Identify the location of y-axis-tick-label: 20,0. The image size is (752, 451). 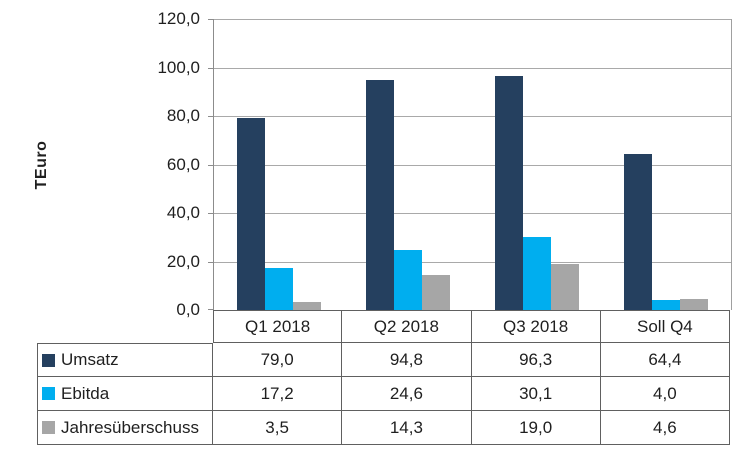
(183, 261).